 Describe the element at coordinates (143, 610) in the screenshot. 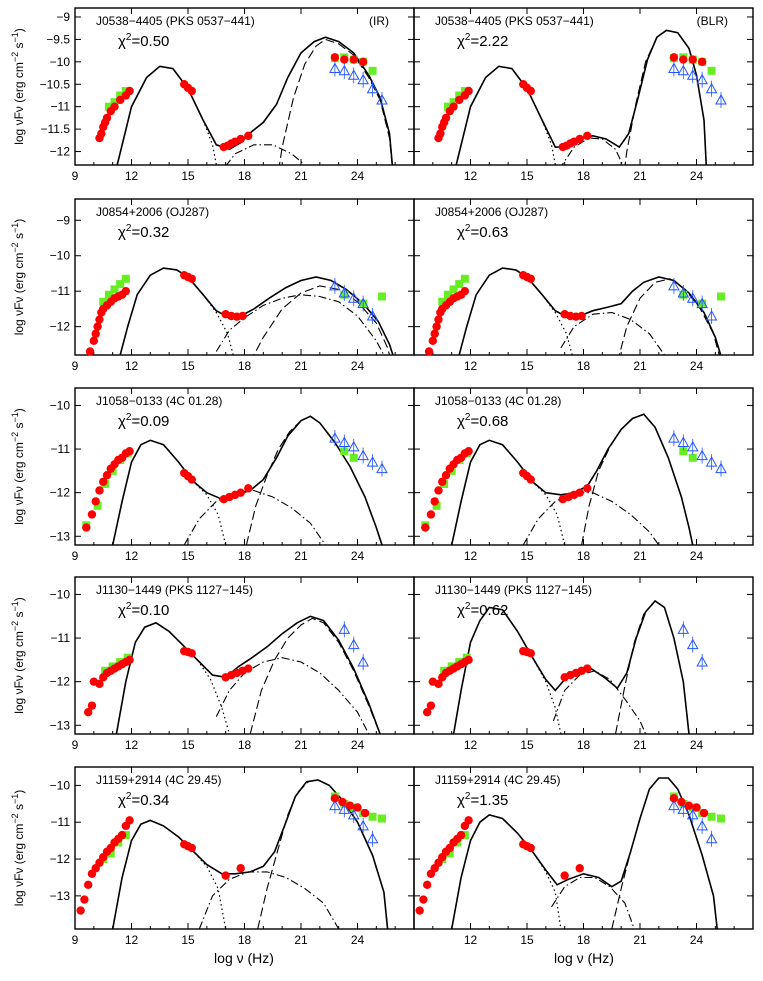

I see `chi2-label: χ2=0.10` at that location.